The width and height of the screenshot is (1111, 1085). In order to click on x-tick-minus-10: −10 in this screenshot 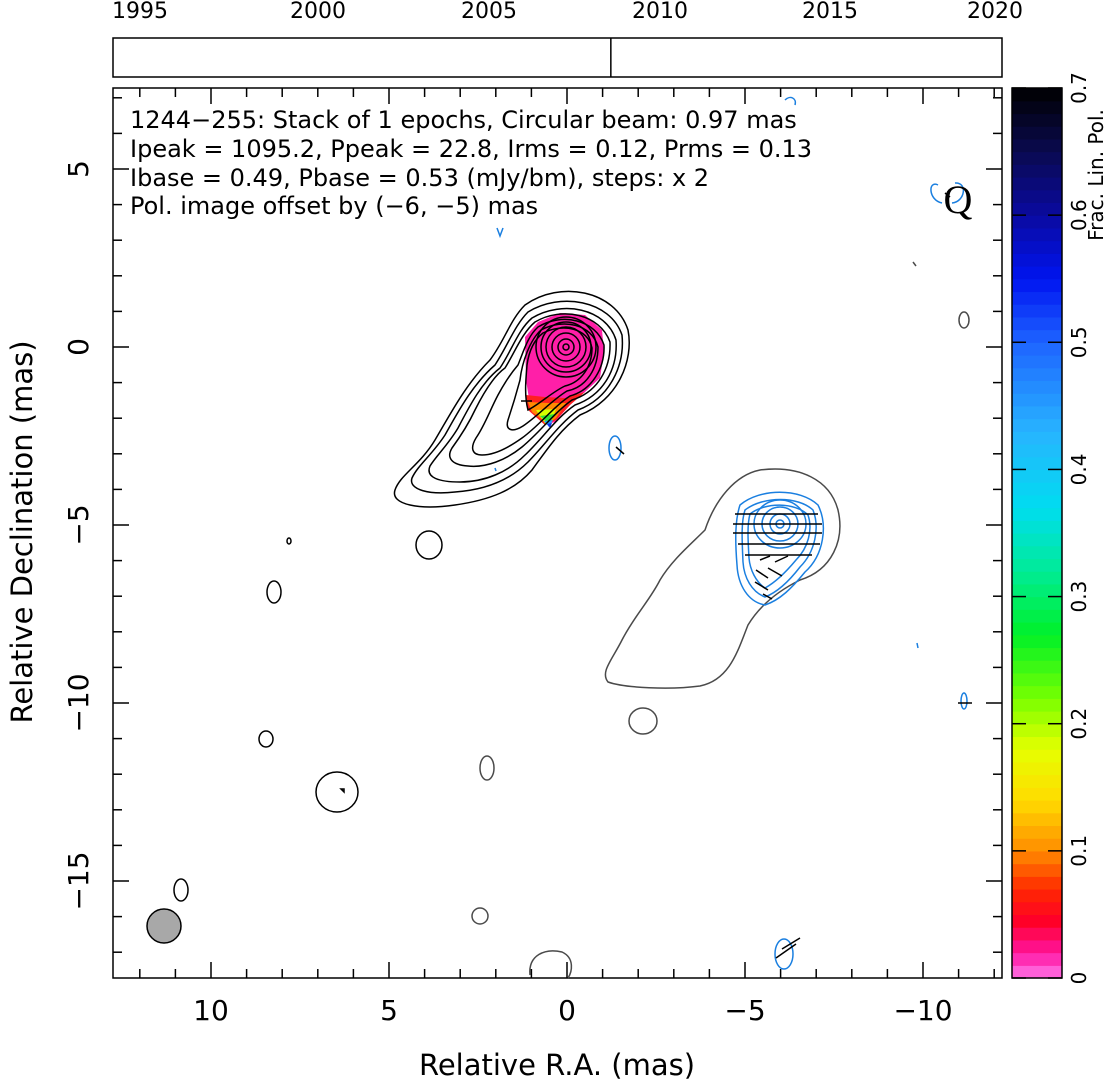, I will do `click(922, 1010)`.